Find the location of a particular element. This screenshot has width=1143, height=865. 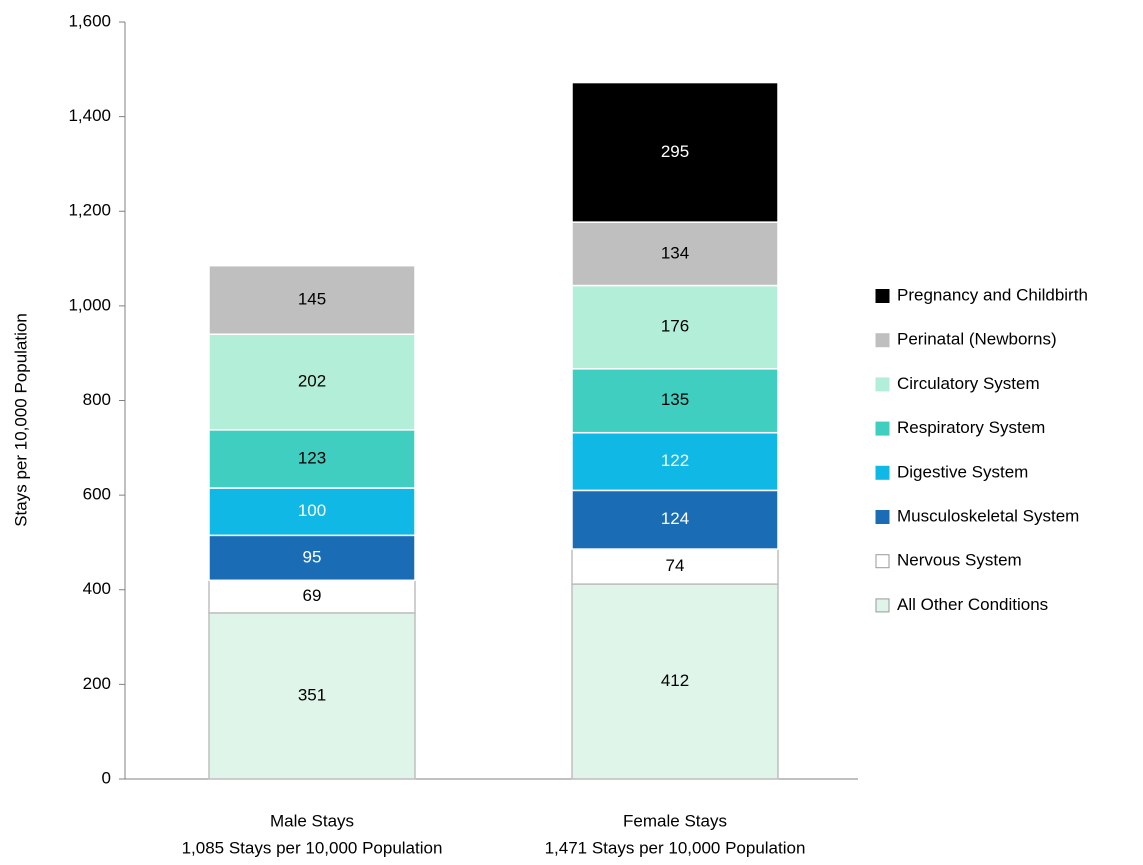

data-label: 74 is located at coordinates (675, 565).